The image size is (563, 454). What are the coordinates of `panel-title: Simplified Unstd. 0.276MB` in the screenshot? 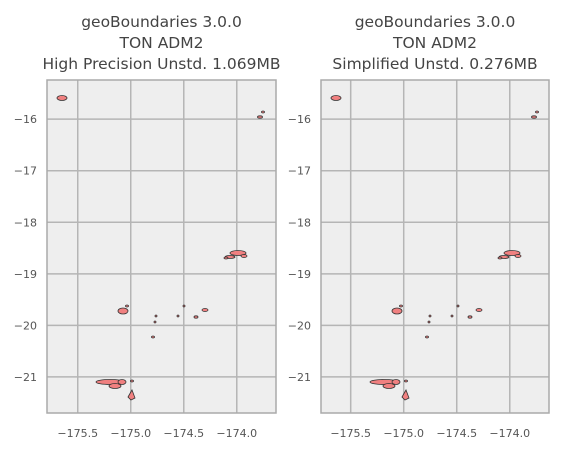 It's located at (434, 64).